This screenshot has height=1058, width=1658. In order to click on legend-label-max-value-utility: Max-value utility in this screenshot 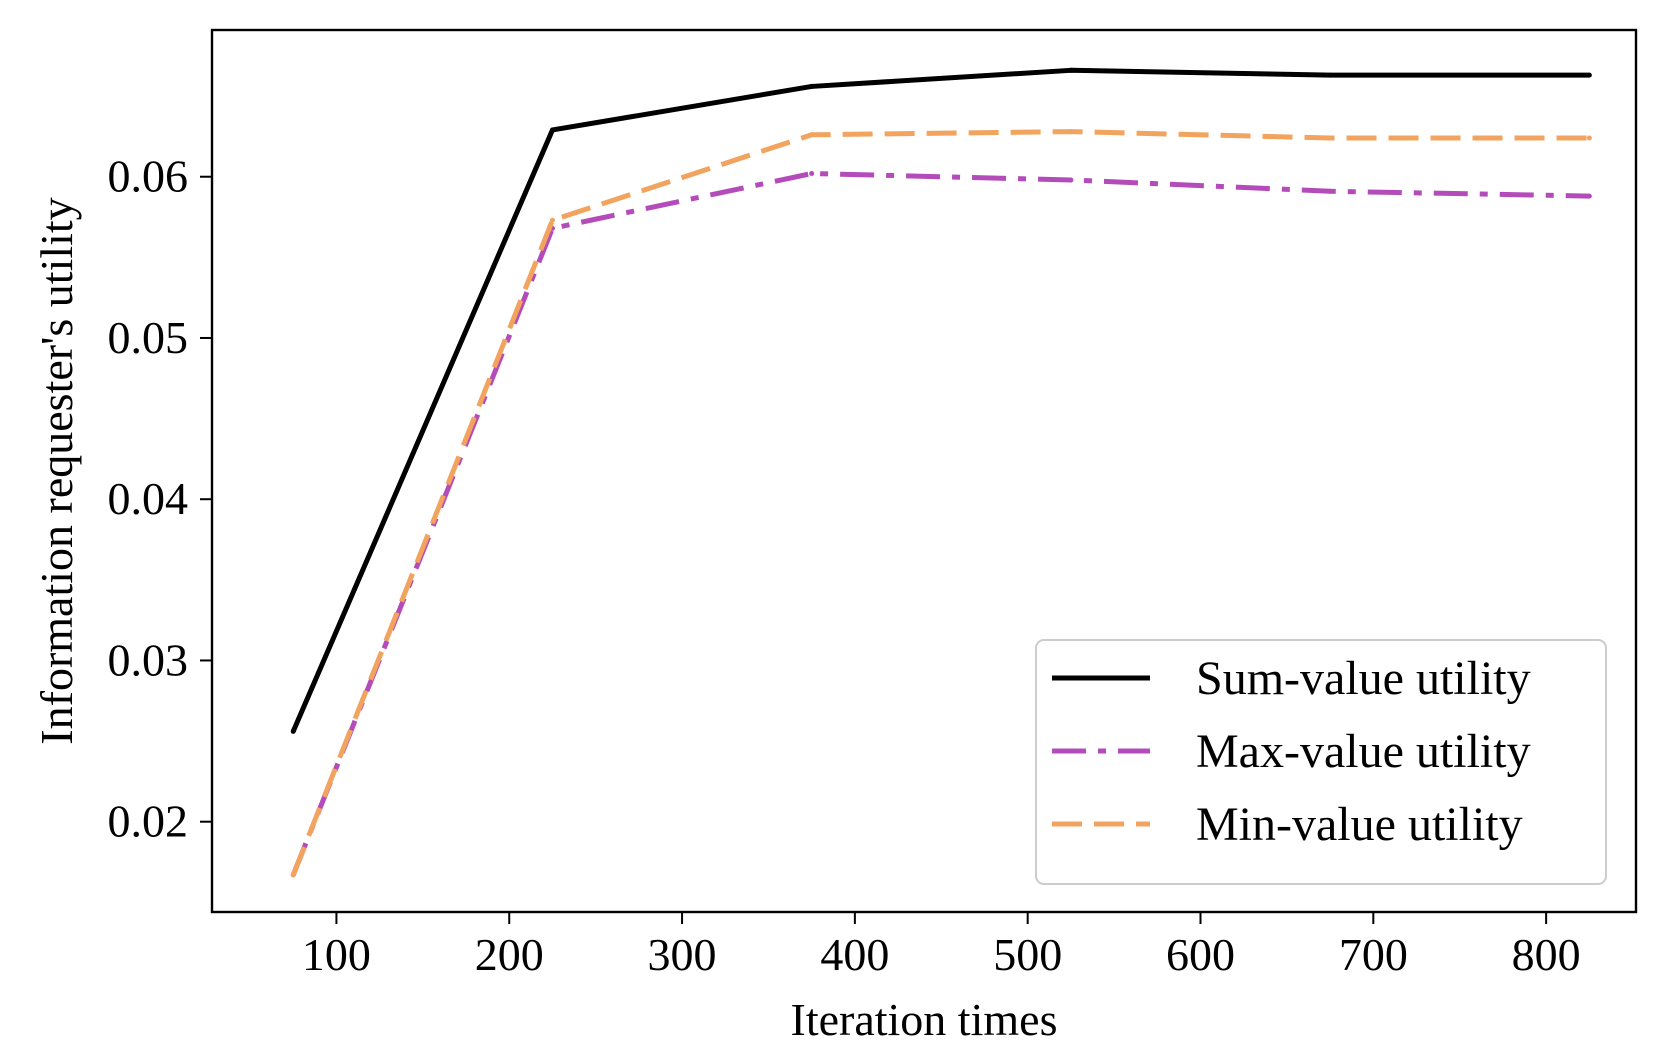, I will do `click(1363, 751)`.